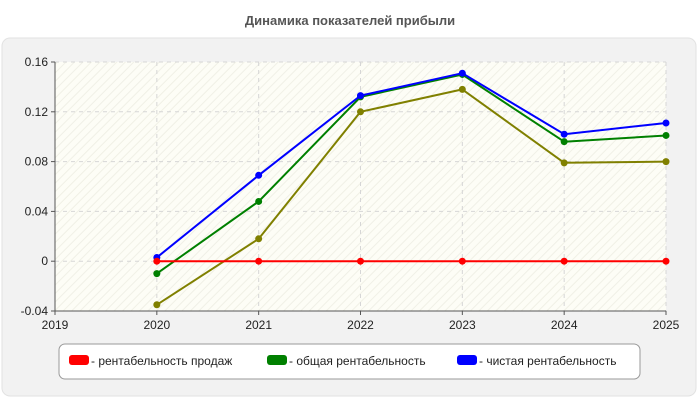  What do you see at coordinates (156, 325) in the screenshot?
I see `x-tick-label: 2020` at bounding box center [156, 325].